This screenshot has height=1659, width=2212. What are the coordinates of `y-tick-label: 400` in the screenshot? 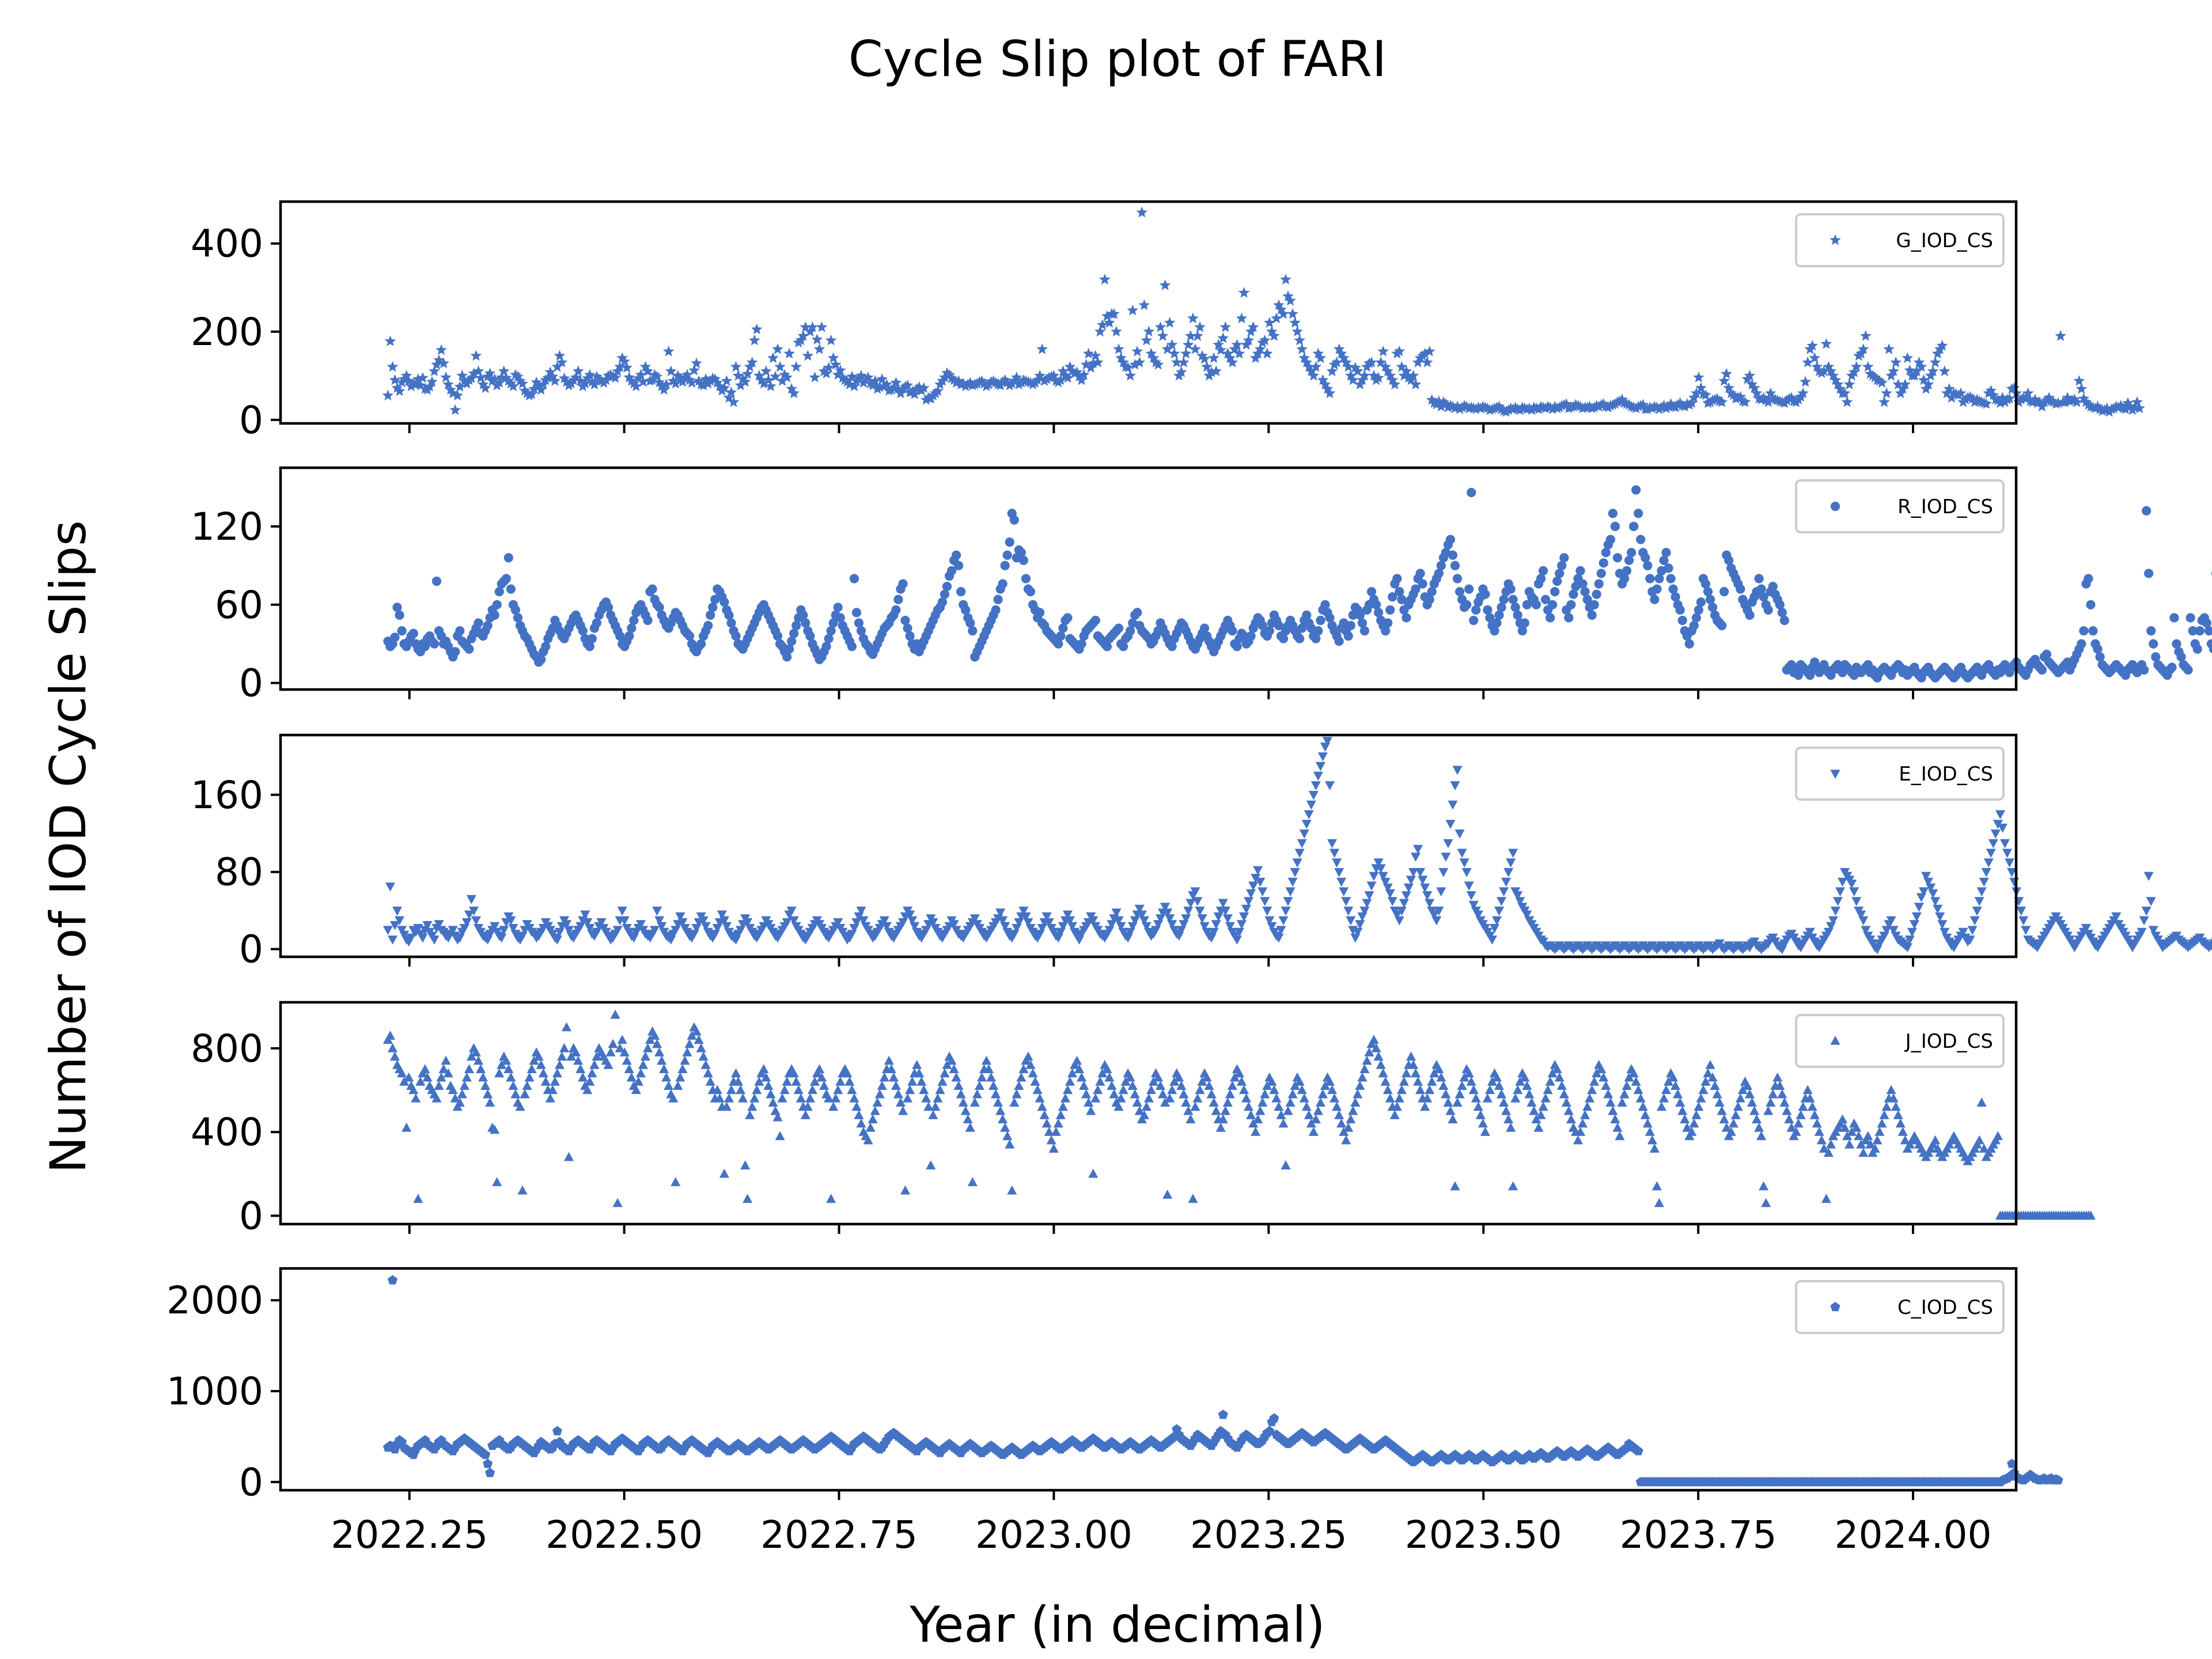 It's located at (227, 1132).